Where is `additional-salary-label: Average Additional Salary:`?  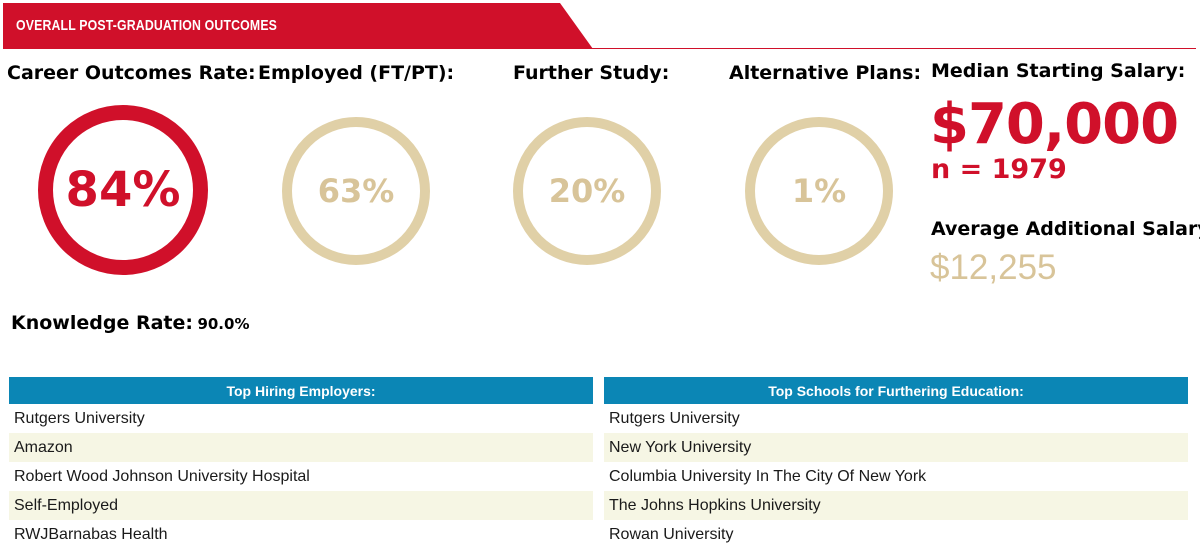
additional-salary-label: Average Additional Salary: is located at coordinates (1065, 229).